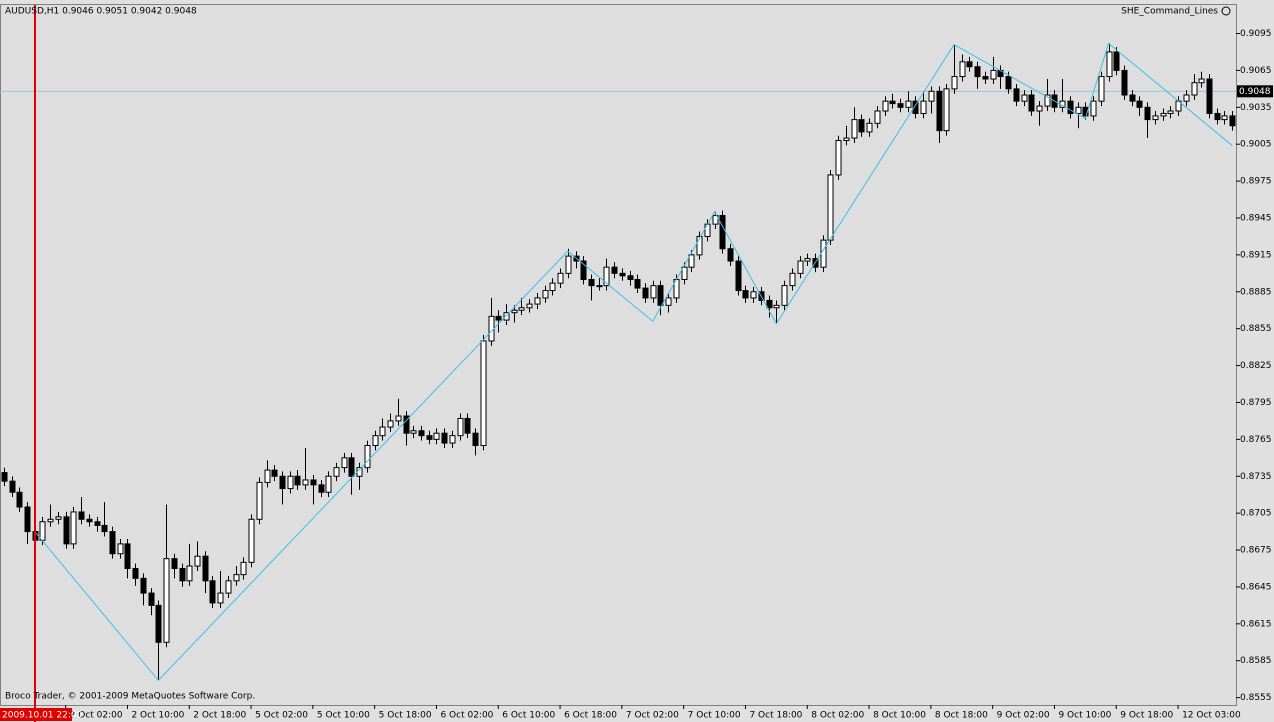  Describe the element at coordinates (1256, 551) in the screenshot. I see `y-tick-label: 0.8675` at that location.